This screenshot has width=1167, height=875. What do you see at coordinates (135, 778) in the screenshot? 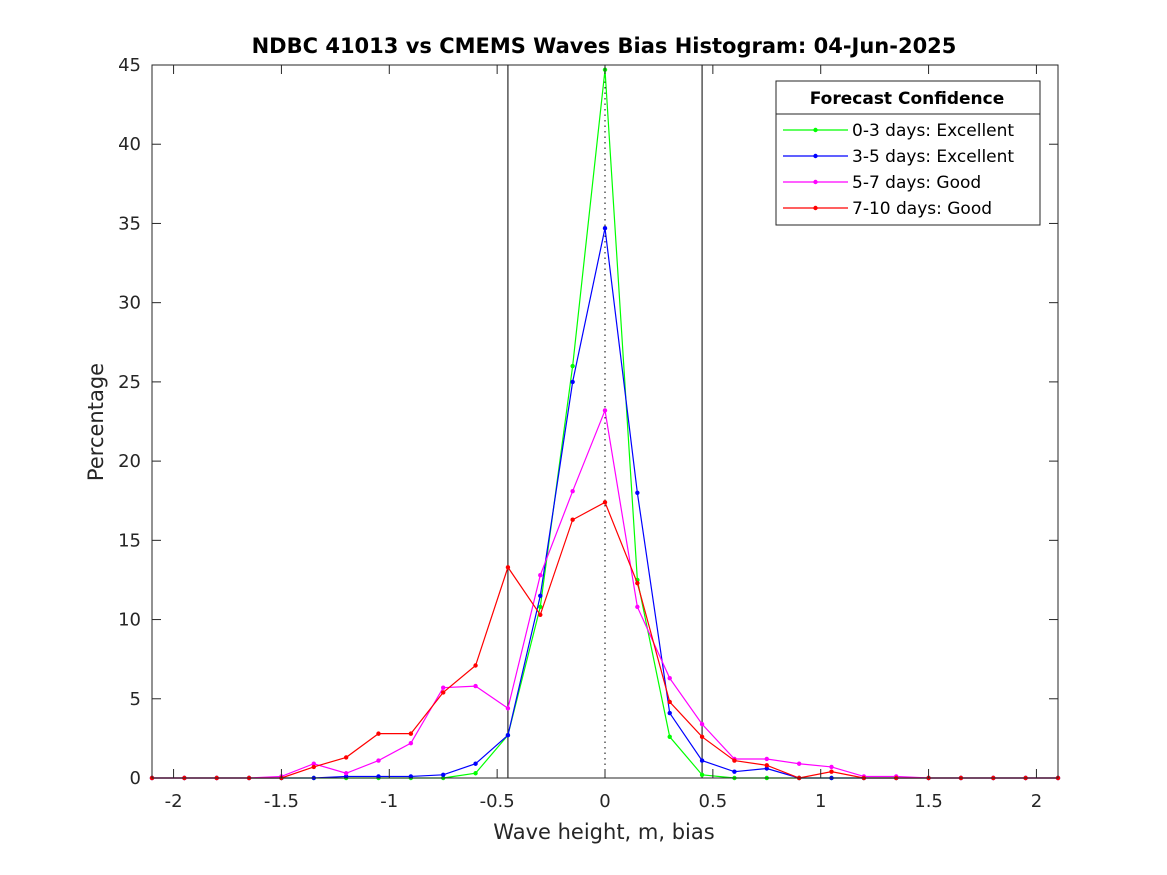
I see `y-tick-label: 0` at bounding box center [135, 778].